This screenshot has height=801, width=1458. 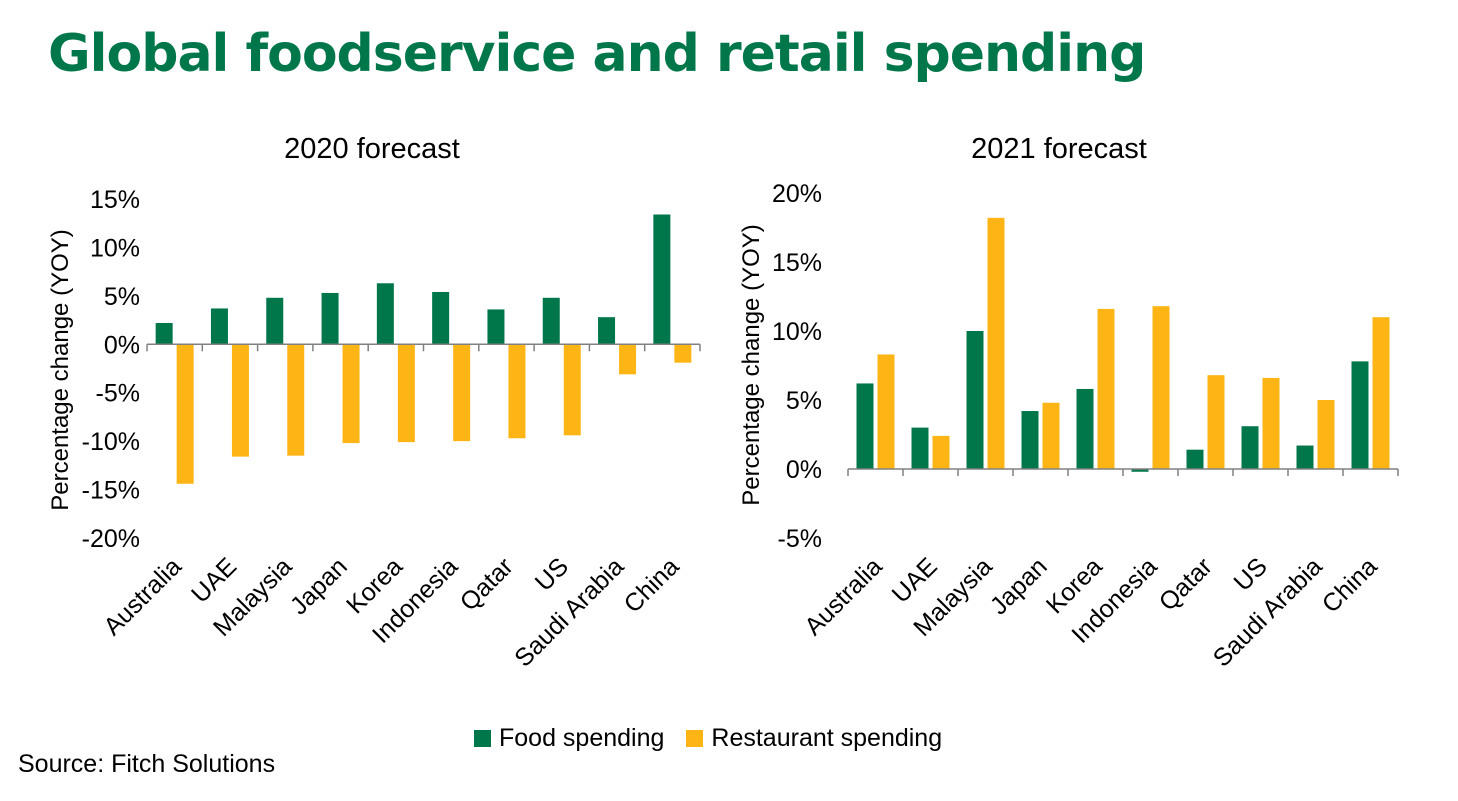 I want to click on source-note: Source: Fitch Solutions, so click(x=147, y=764).